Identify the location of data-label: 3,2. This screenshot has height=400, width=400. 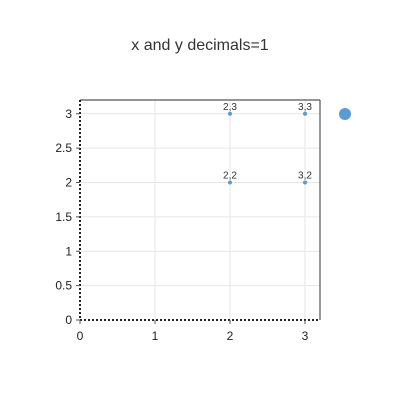
(305, 176).